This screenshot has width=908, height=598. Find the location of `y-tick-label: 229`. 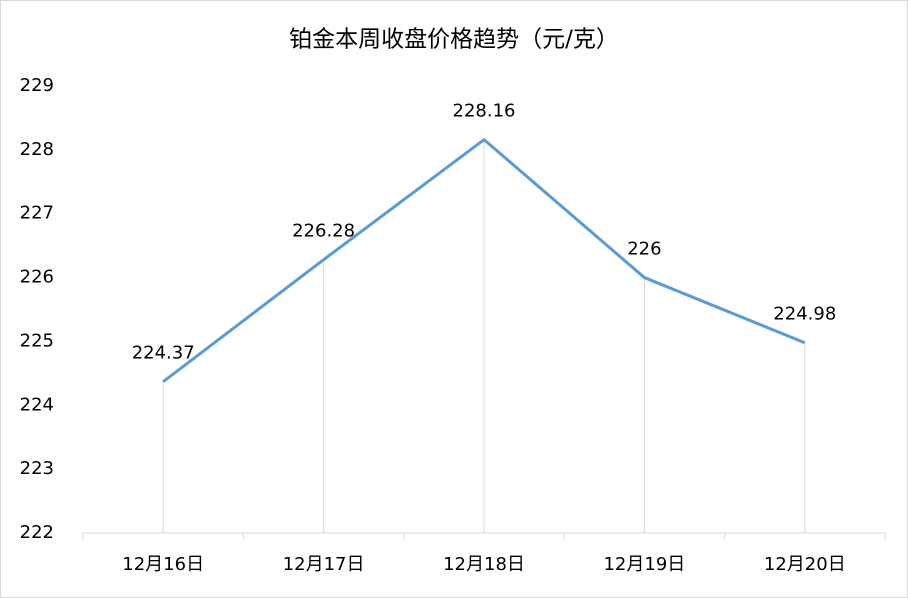

y-tick-label: 229 is located at coordinates (37, 85).